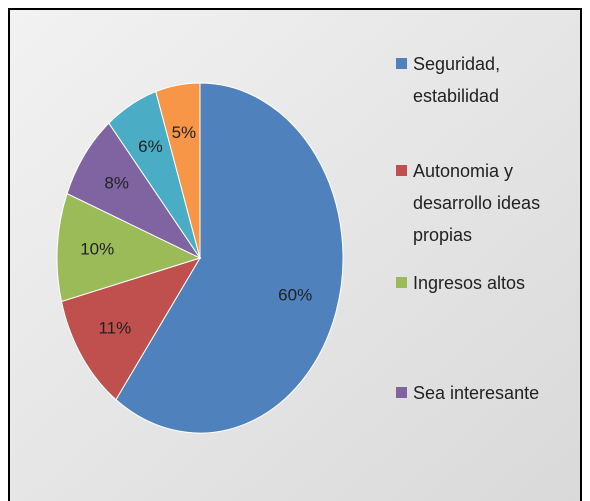 This screenshot has width=590, height=501. Describe the element at coordinates (114, 327) in the screenshot. I see `data-label: 11%` at that location.